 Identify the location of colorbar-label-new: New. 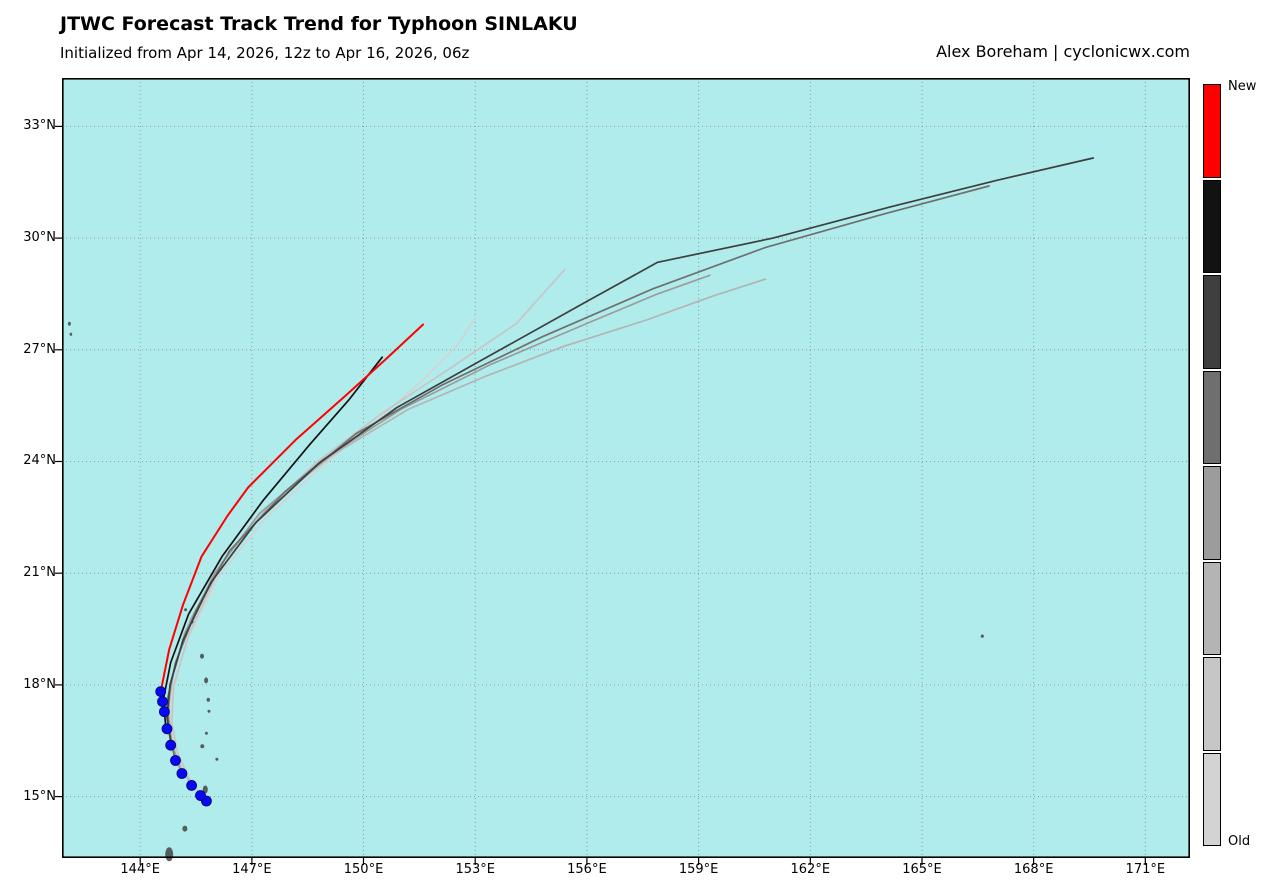
(1242, 86).